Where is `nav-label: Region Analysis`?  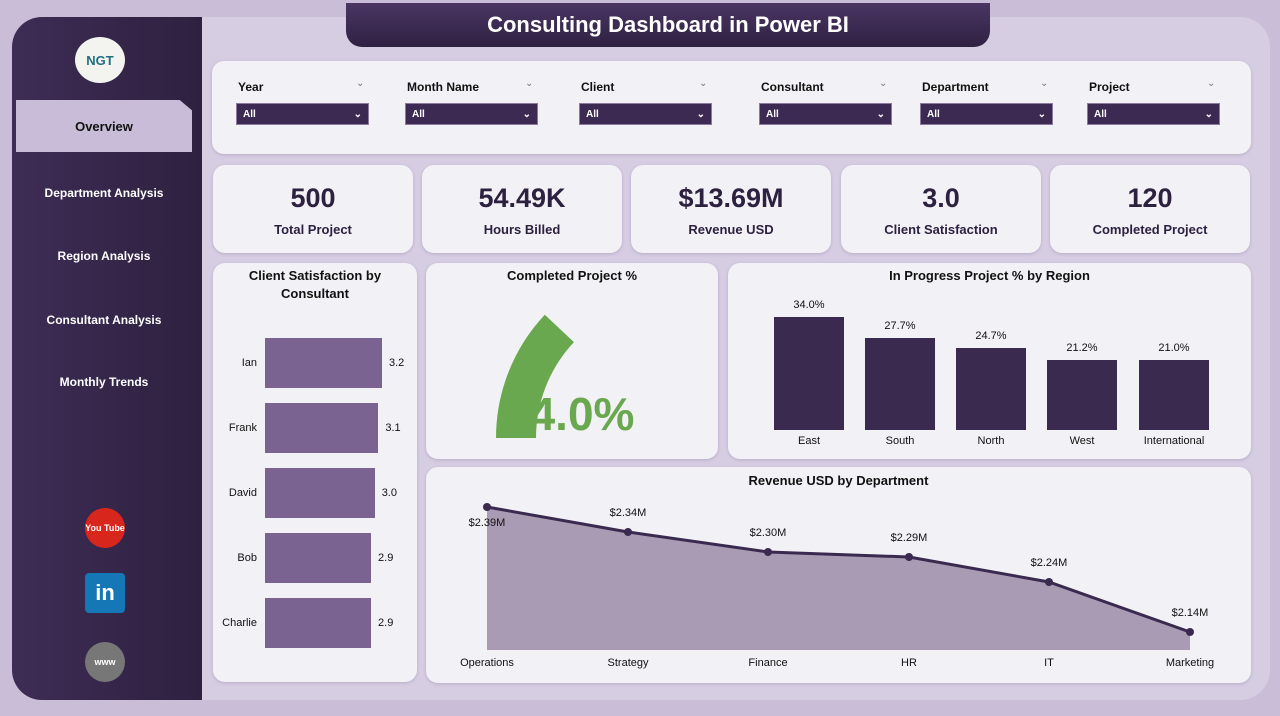 nav-label: Region Analysis is located at coordinates (104, 256).